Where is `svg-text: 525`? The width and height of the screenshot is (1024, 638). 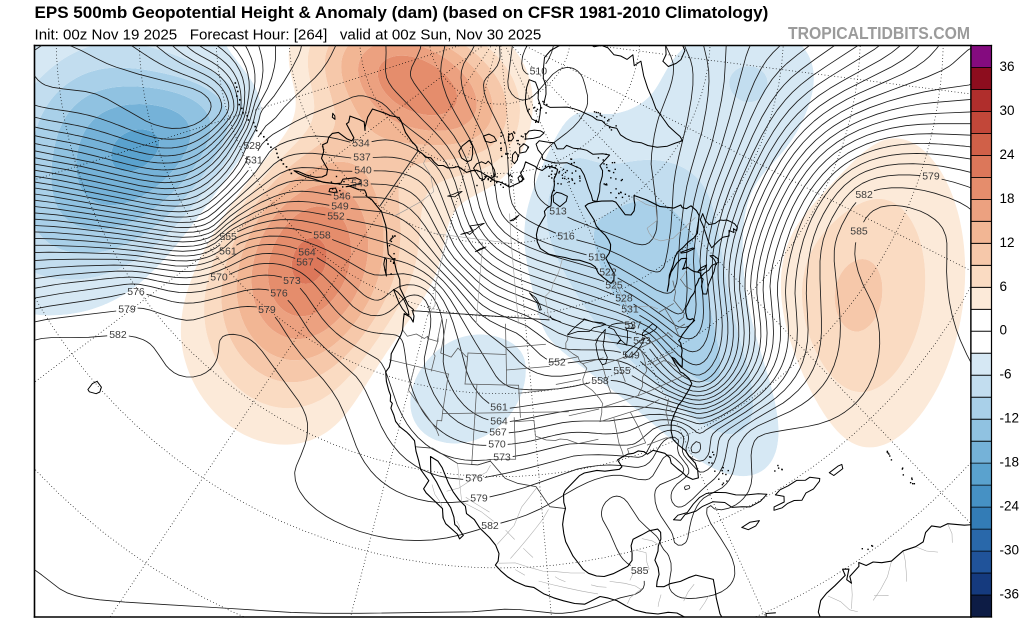
svg-text: 525 is located at coordinates (614, 286).